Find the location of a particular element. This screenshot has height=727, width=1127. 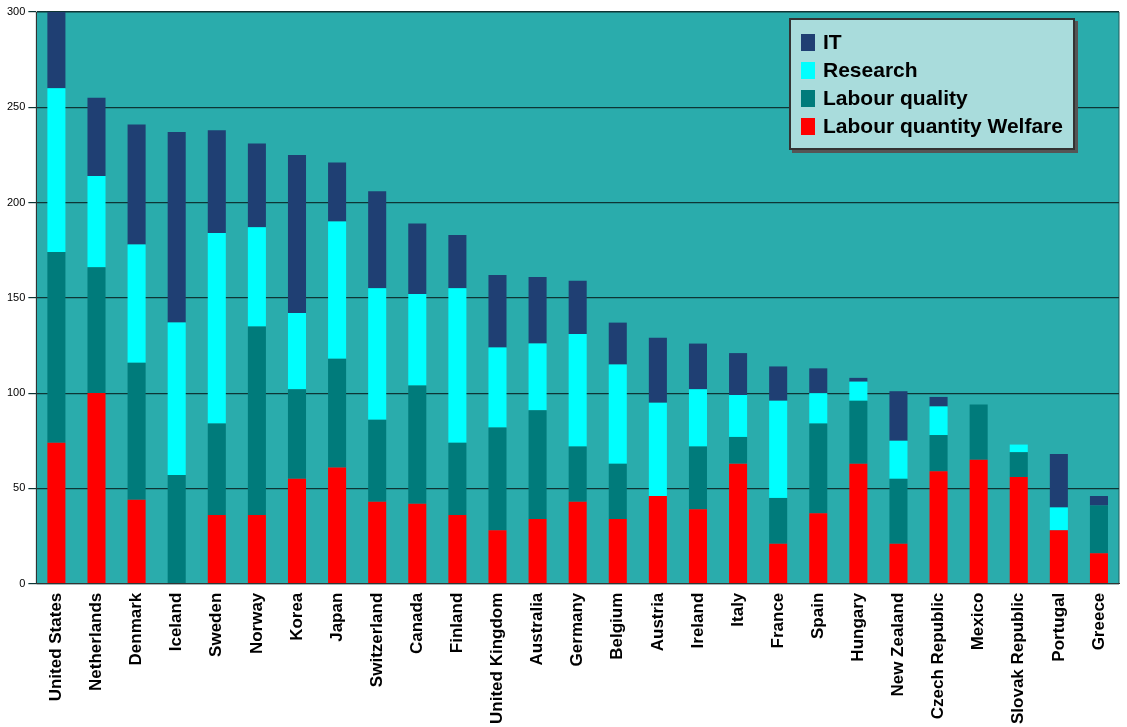

x-tick-label: Australia is located at coordinates (537, 629).